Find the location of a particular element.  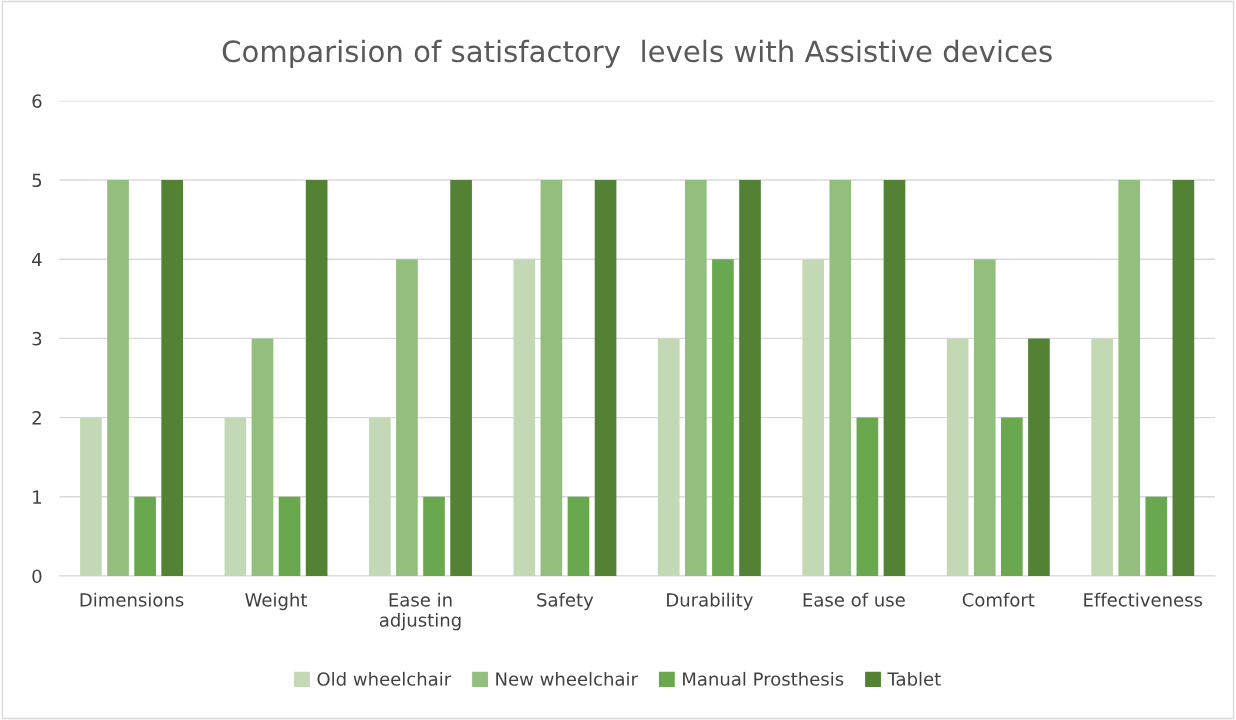

x-tick-label: Safety is located at coordinates (565, 601).